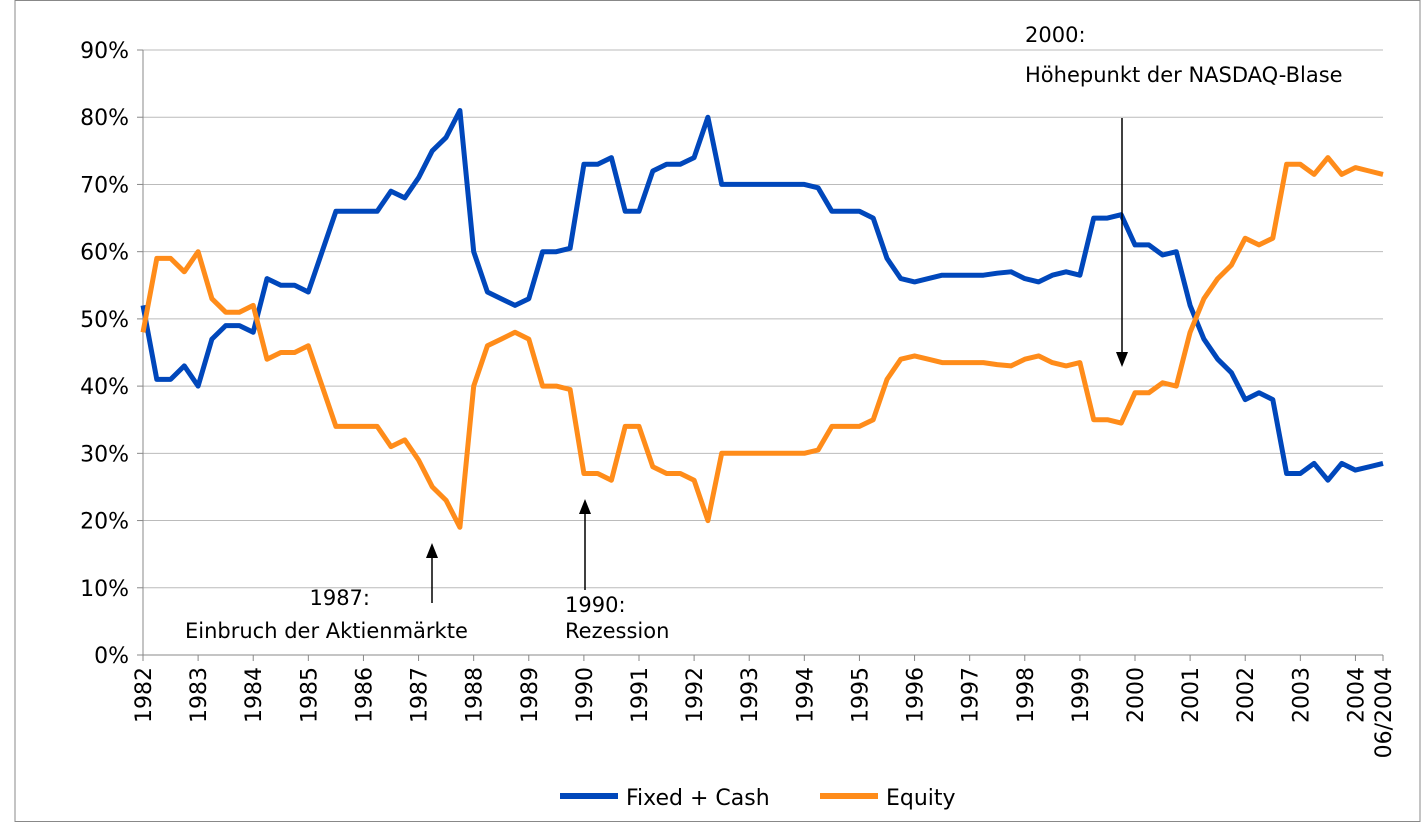 This screenshot has height=822, width=1421. I want to click on y-tick-label: 70%, so click(104, 185).